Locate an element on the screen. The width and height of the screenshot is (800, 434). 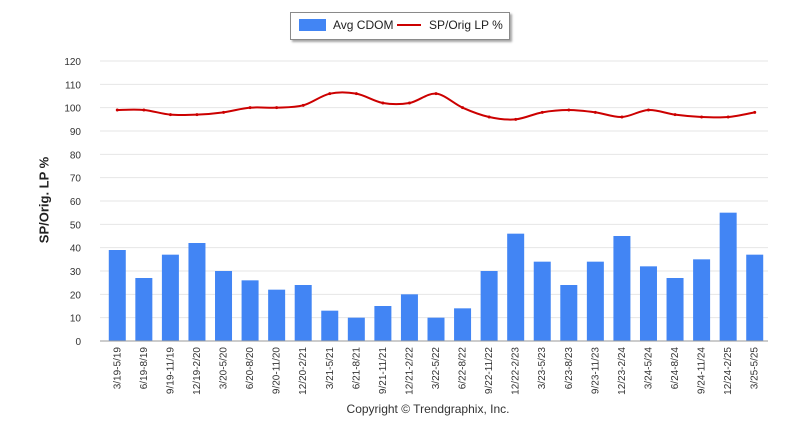
line-path is located at coordinates (436, 106).